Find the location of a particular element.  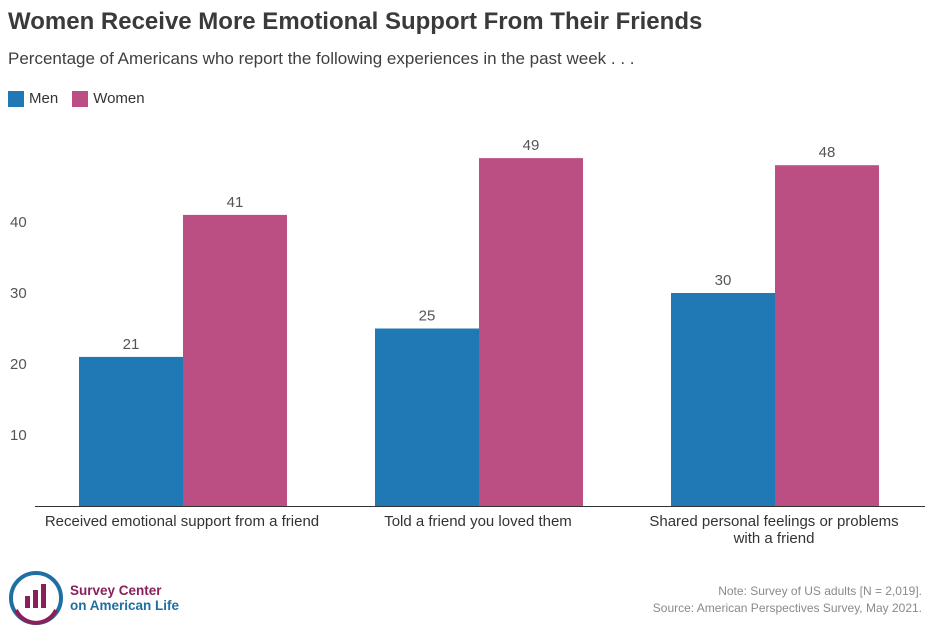

value-label-women-2: 48 is located at coordinates (827, 152).